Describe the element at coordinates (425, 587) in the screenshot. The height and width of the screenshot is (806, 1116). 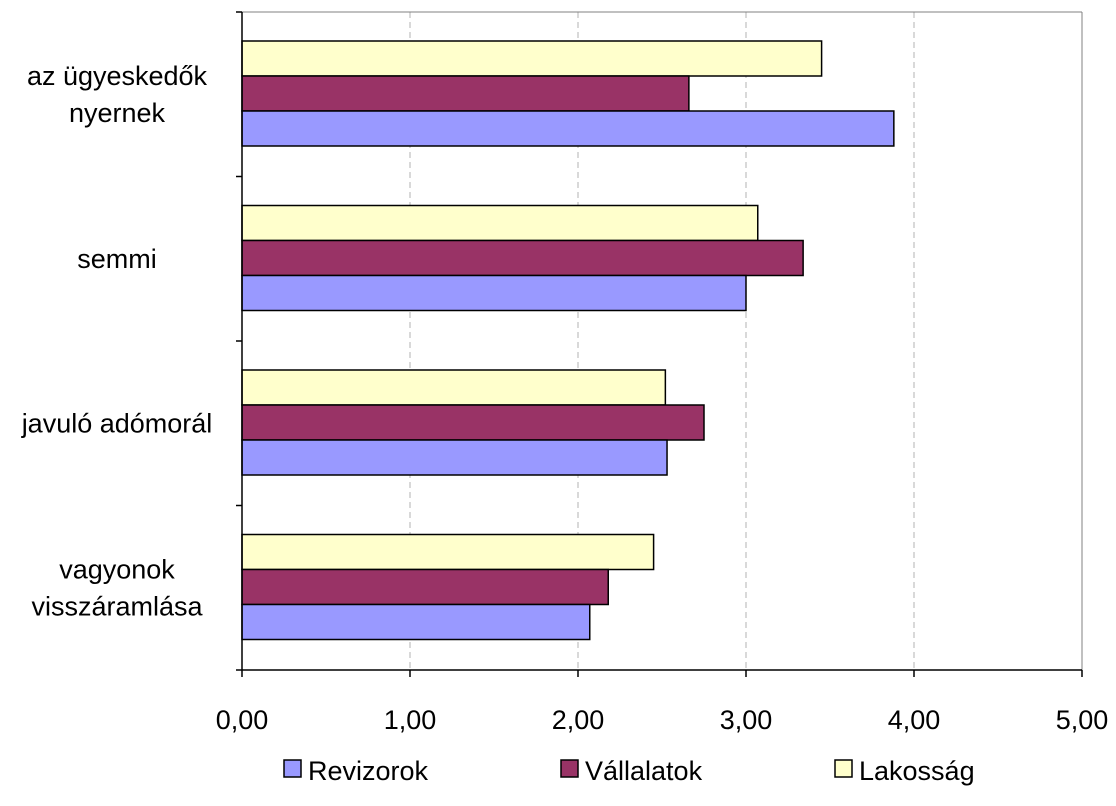
I see `bar-vállalatok-3` at that location.